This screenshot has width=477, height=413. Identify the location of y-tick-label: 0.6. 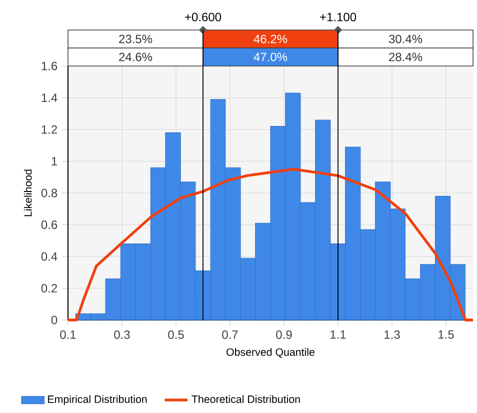
(49, 225).